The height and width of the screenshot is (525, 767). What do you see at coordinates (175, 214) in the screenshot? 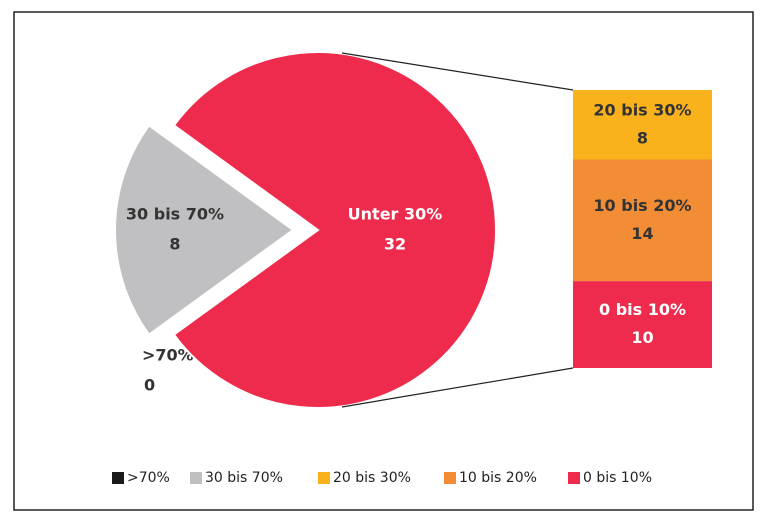
I see `slice-label: 30 bis 70%` at bounding box center [175, 214].